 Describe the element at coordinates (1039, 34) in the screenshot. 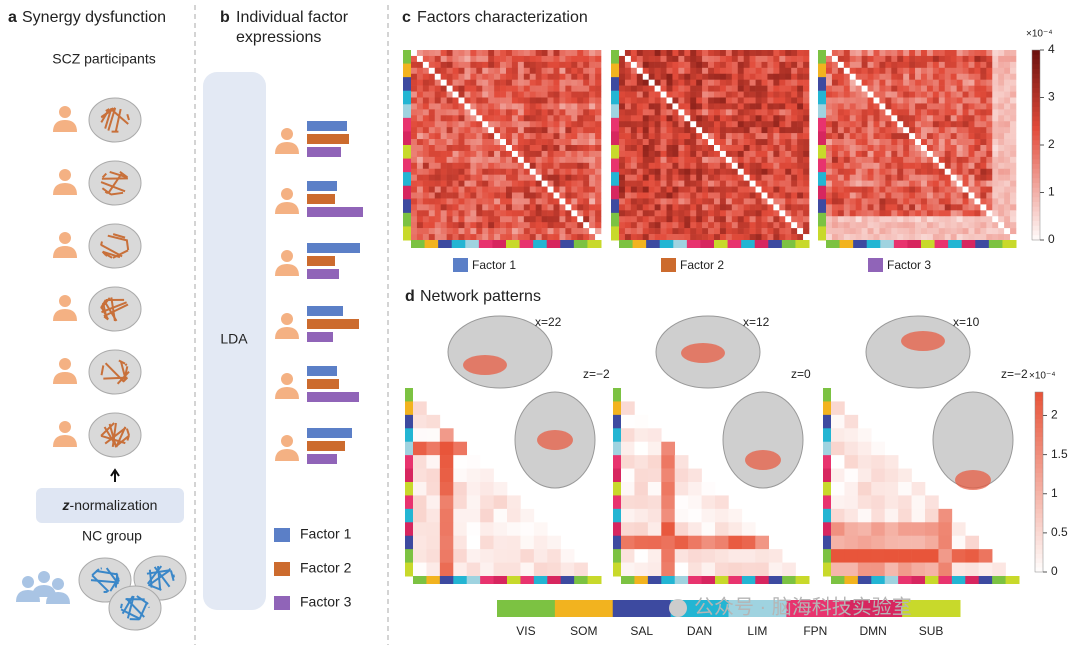

I see `colorbar-exponent: ×10⁻⁴` at that location.